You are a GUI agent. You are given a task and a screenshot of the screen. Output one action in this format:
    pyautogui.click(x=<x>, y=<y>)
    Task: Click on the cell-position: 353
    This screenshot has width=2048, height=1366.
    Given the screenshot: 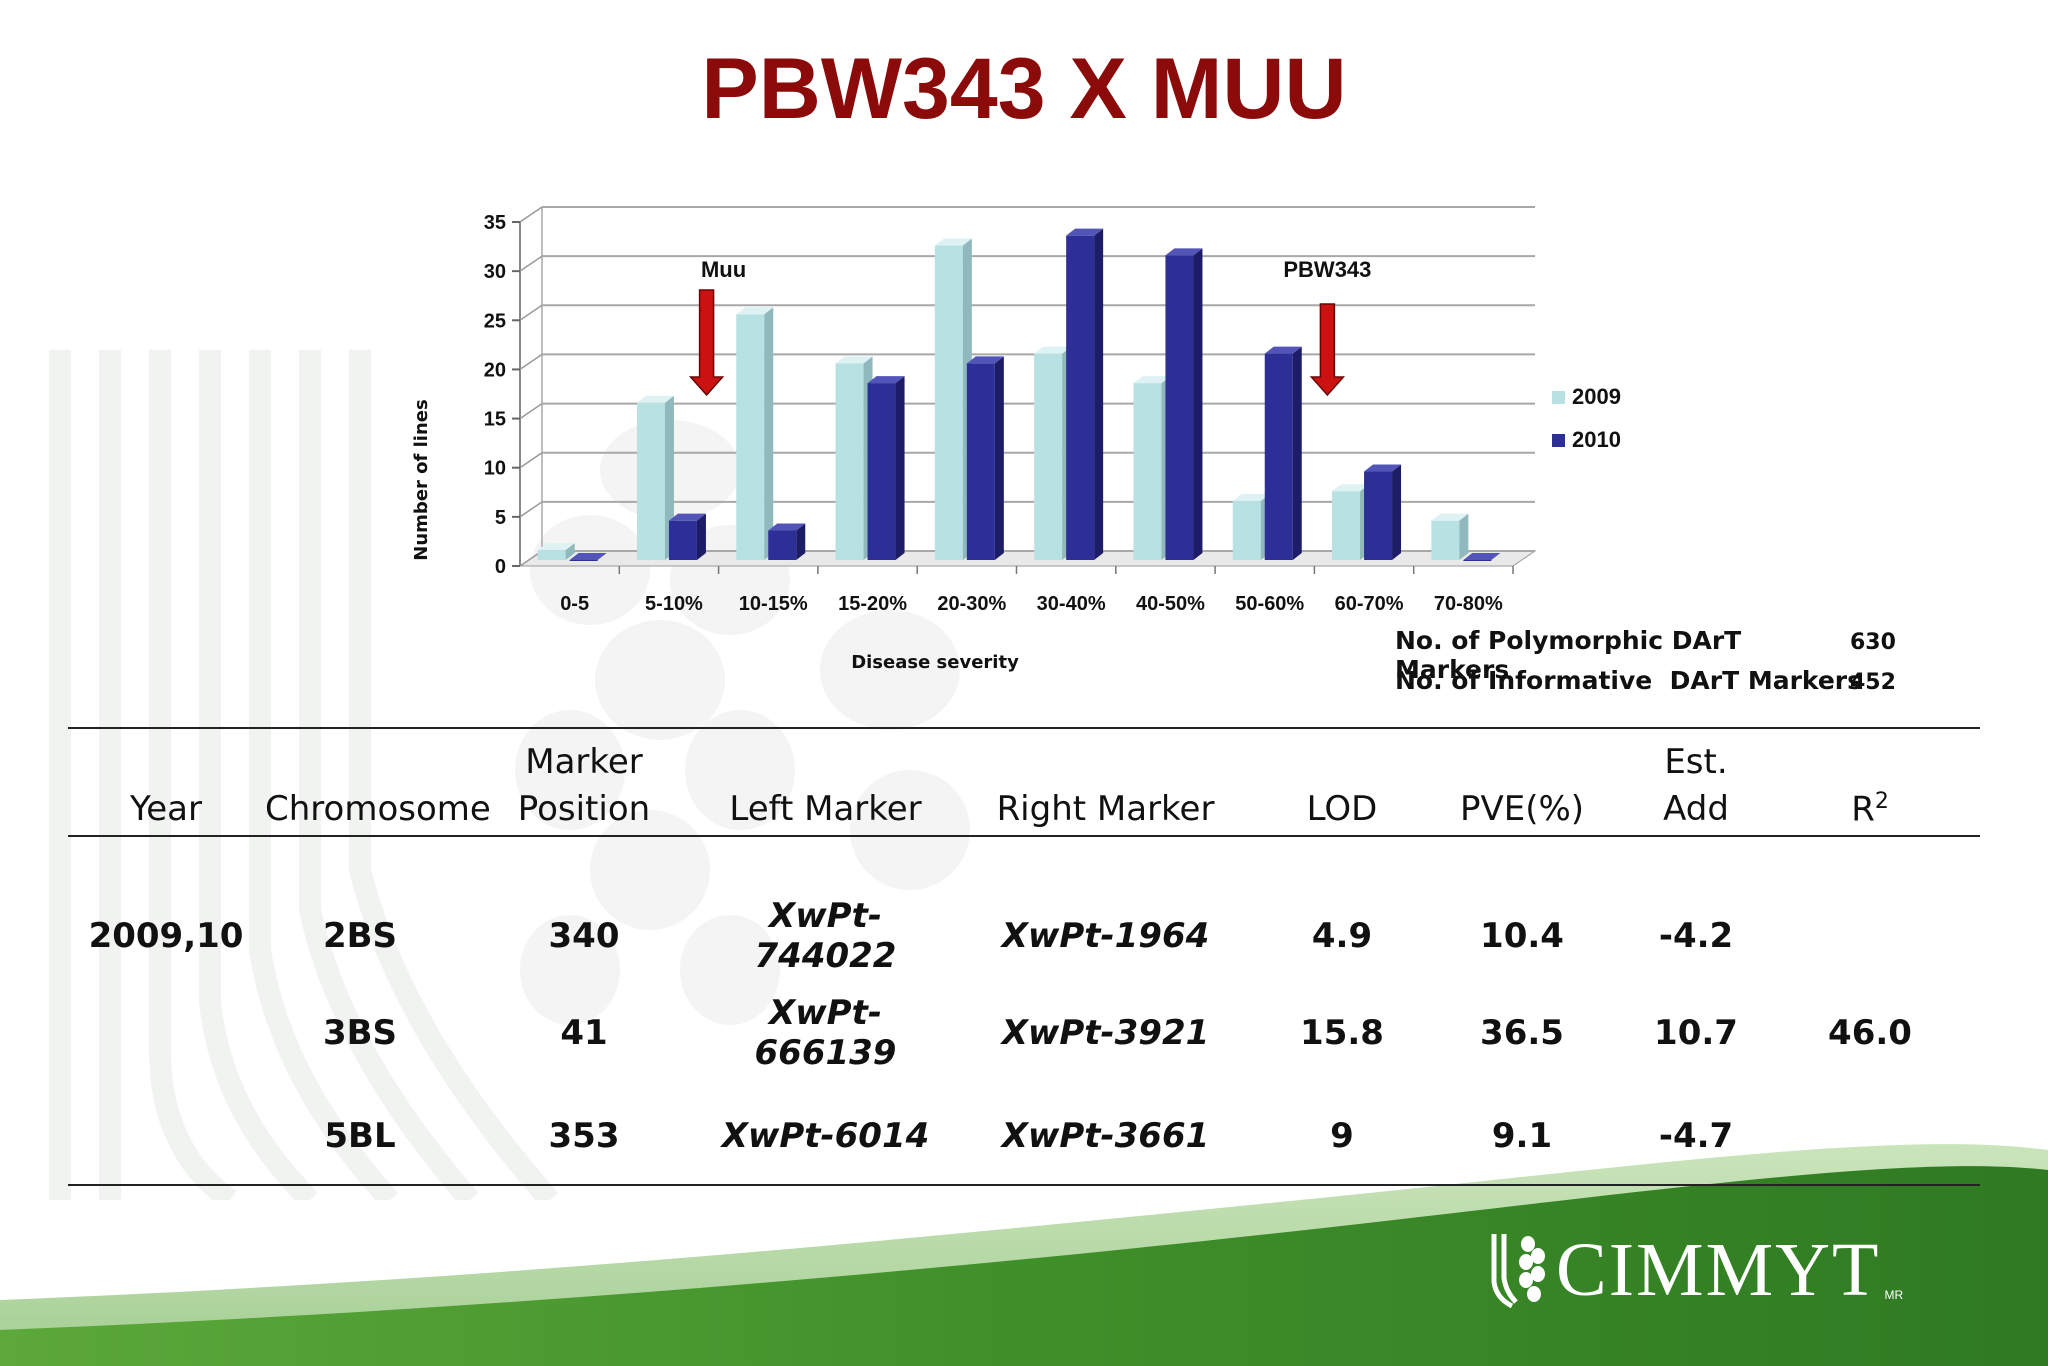 What is the action you would take?
    pyautogui.click(x=584, y=1136)
    